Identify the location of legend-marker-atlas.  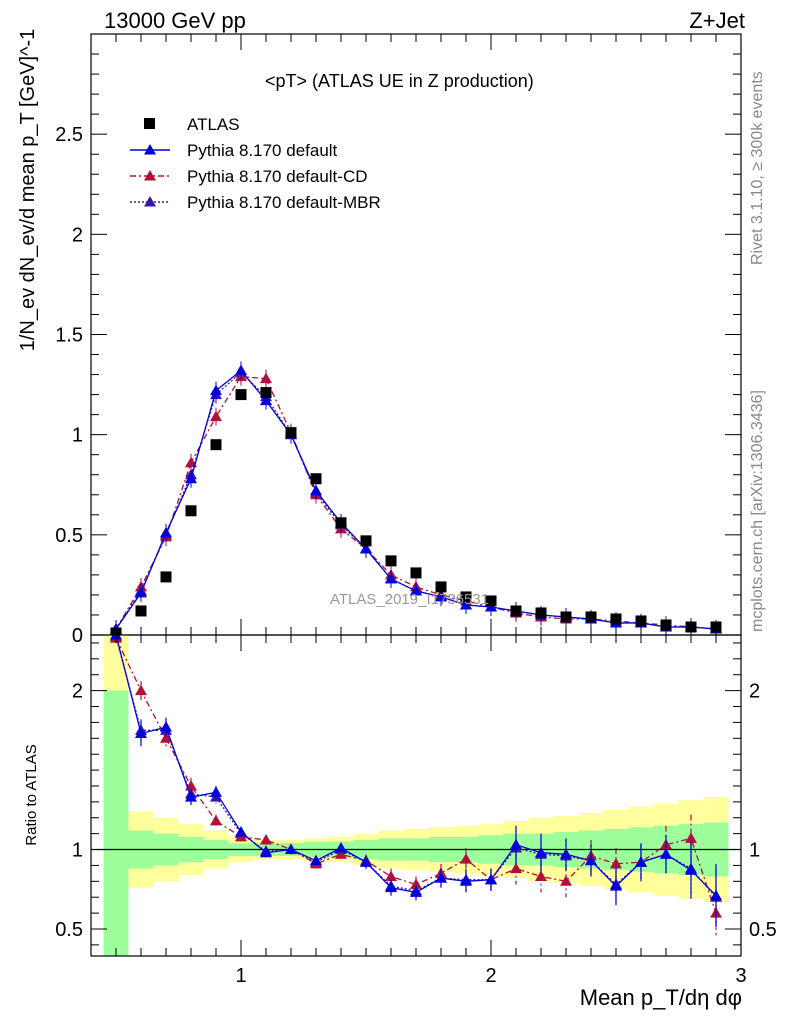
(149, 123).